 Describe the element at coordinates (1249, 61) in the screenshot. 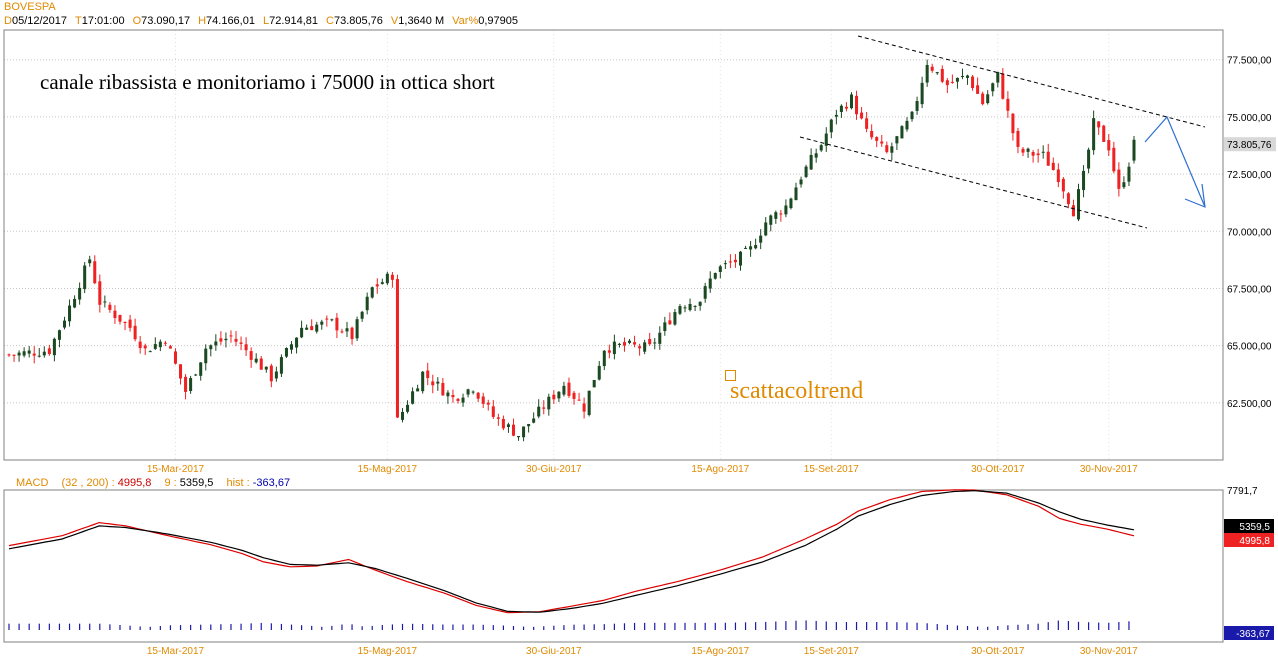

I see `y-tick-label: 77.500,00` at that location.